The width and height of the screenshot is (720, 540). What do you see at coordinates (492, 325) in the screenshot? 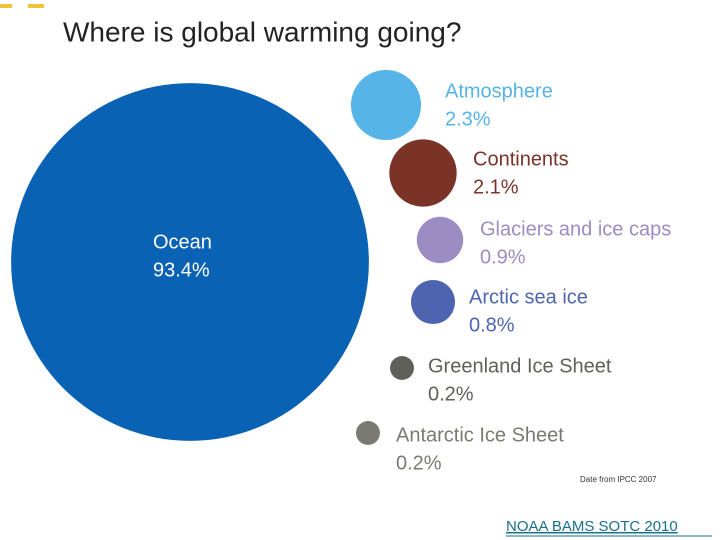
I see `value-label: 0.8%` at bounding box center [492, 325].